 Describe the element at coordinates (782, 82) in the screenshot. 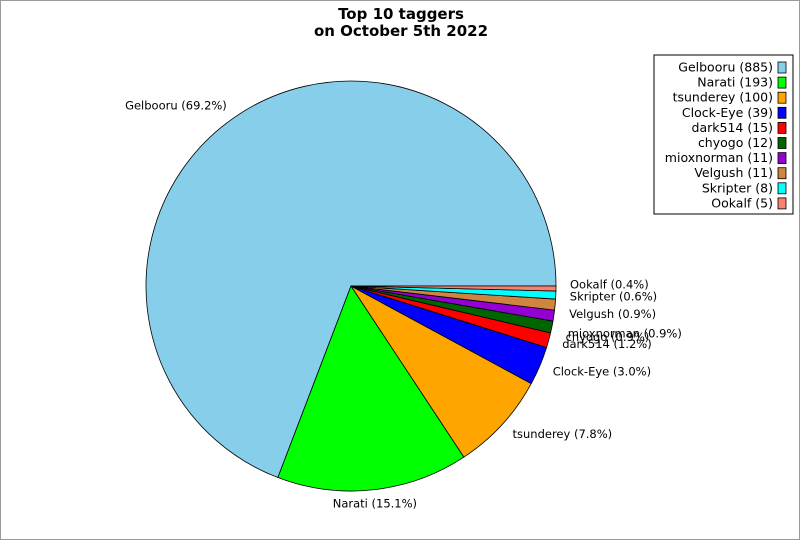

I see `legend-swatch-narati` at that location.